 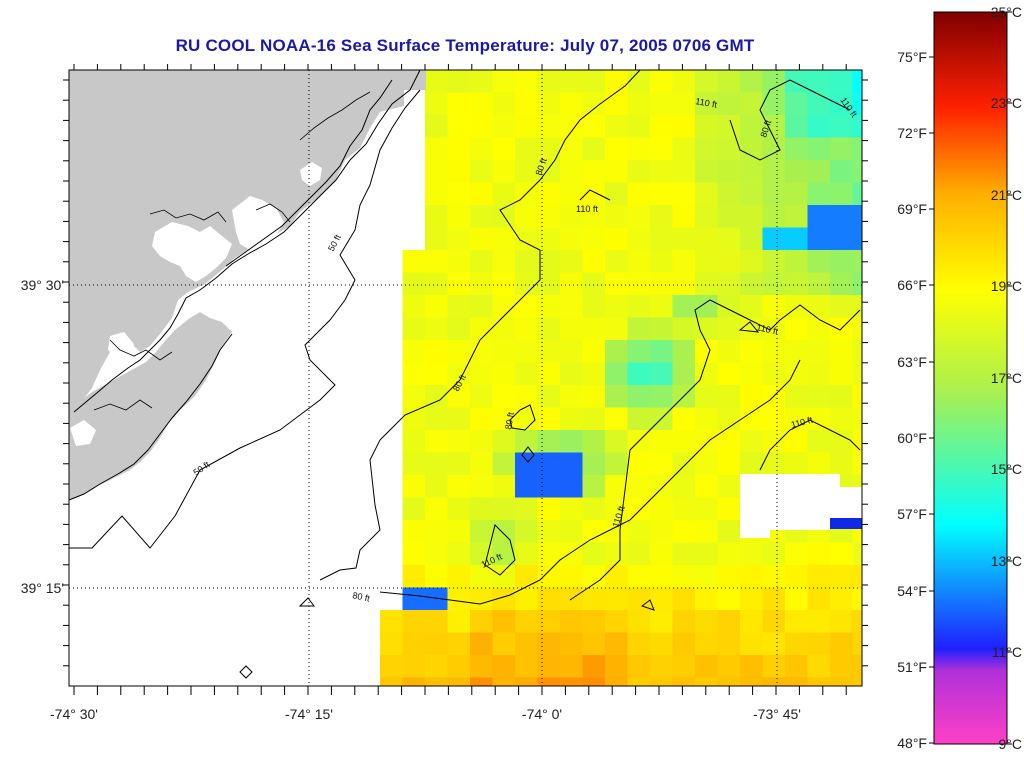 What do you see at coordinates (1006, 378) in the screenshot?
I see `celsius-label: 17°C` at bounding box center [1006, 378].